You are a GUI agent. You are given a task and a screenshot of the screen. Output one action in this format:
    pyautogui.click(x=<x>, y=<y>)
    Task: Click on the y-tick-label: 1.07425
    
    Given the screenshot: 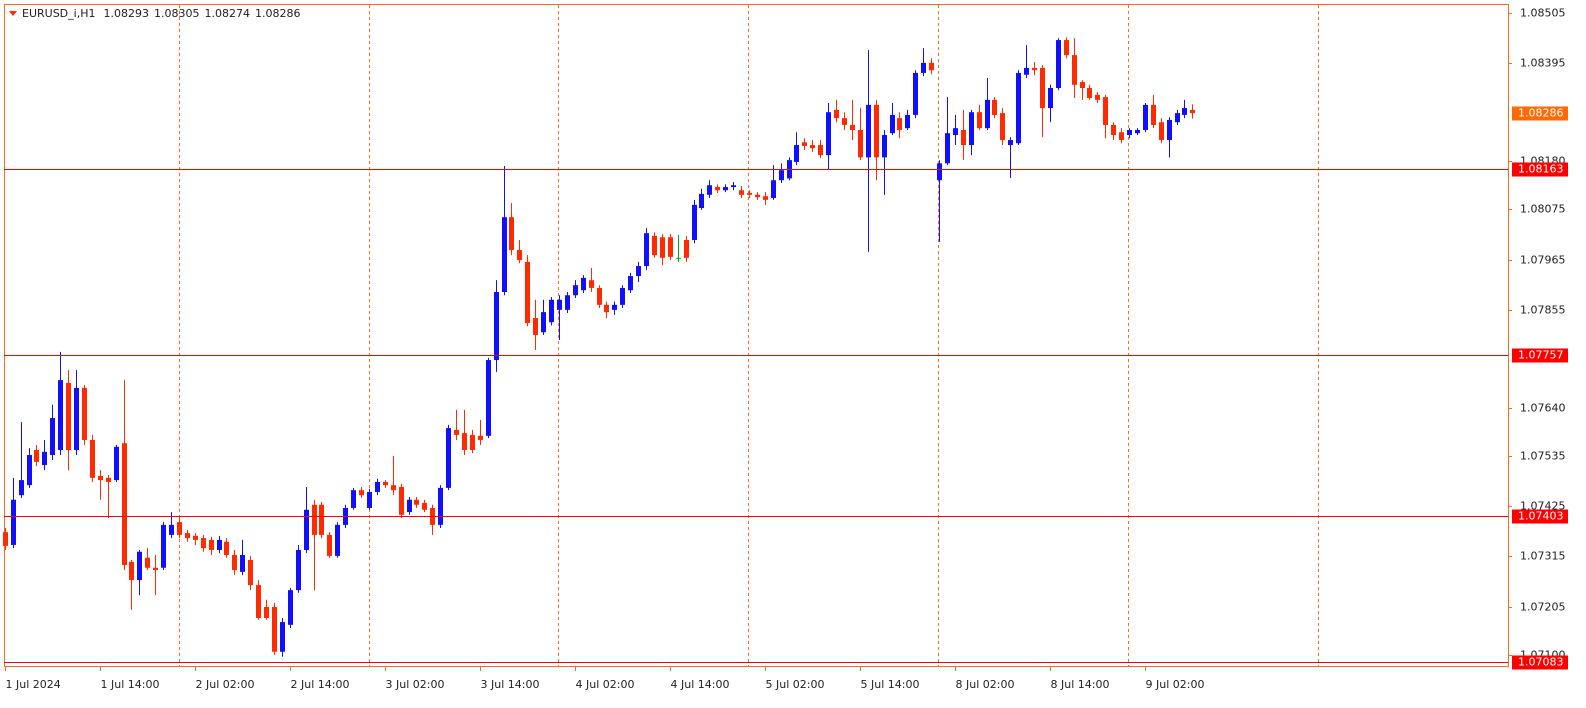 What is the action you would take?
    pyautogui.click(x=1543, y=506)
    